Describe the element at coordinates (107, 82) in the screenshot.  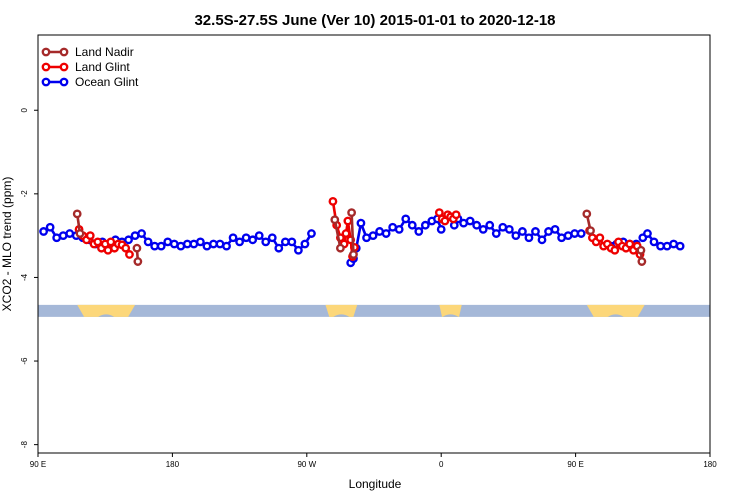
I see `legend-label: Ocean Glint` at that location.